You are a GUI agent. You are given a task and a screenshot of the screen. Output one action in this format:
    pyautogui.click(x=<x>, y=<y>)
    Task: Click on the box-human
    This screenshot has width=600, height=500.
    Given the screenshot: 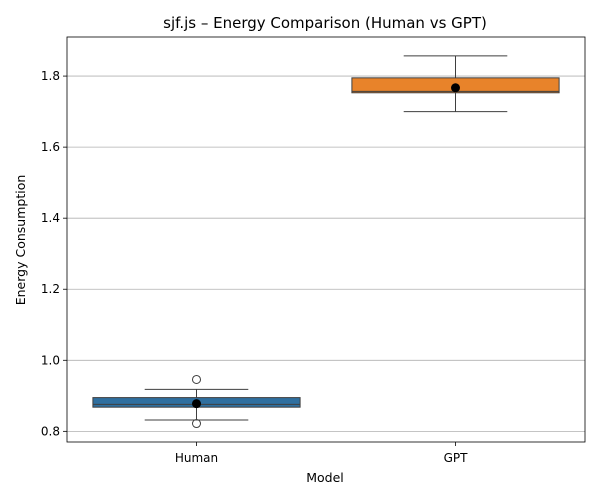 What is the action you would take?
    pyautogui.click(x=196, y=401)
    